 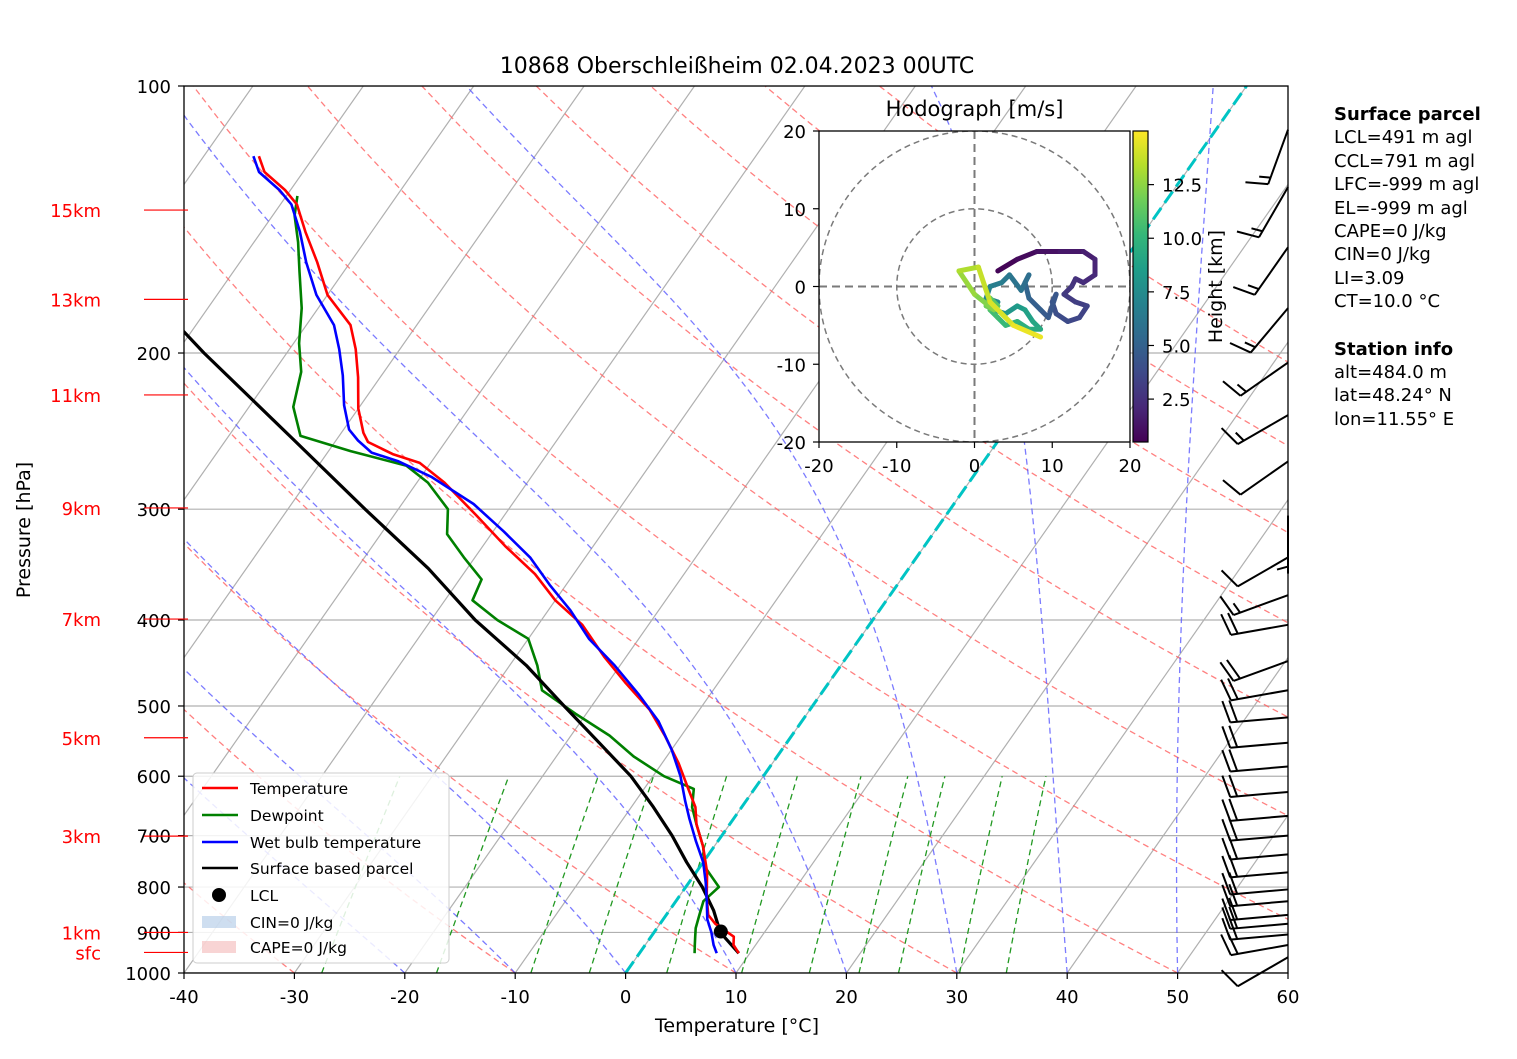 I want to click on y-tick-label: 200, so click(x=154, y=354).